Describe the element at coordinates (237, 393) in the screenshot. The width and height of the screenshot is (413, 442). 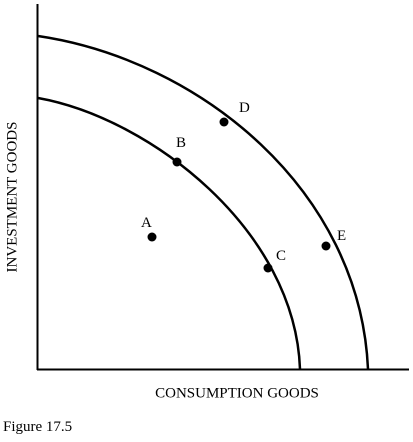
I see `x-axis-label: CONSUMPTION GOODS` at that location.